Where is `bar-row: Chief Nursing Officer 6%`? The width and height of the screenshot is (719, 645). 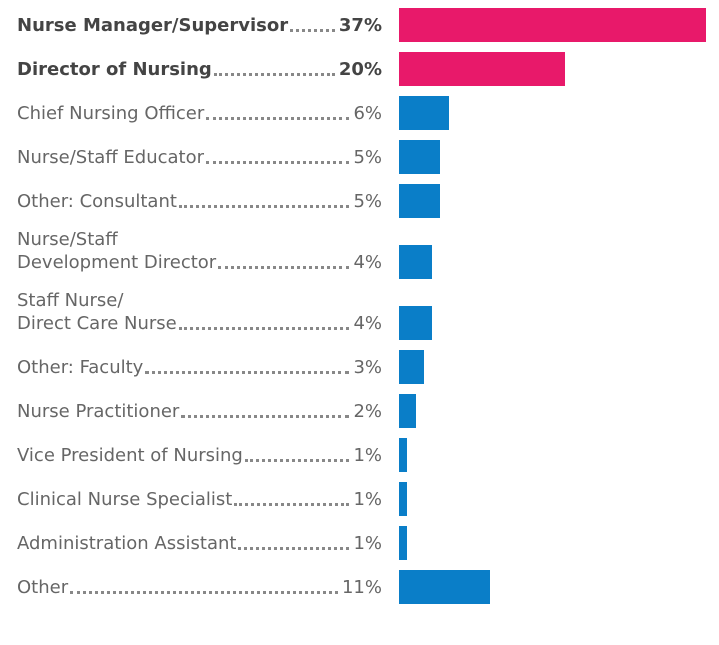
bar-row: Chief Nursing Officer 6% is located at coordinates (359, 113).